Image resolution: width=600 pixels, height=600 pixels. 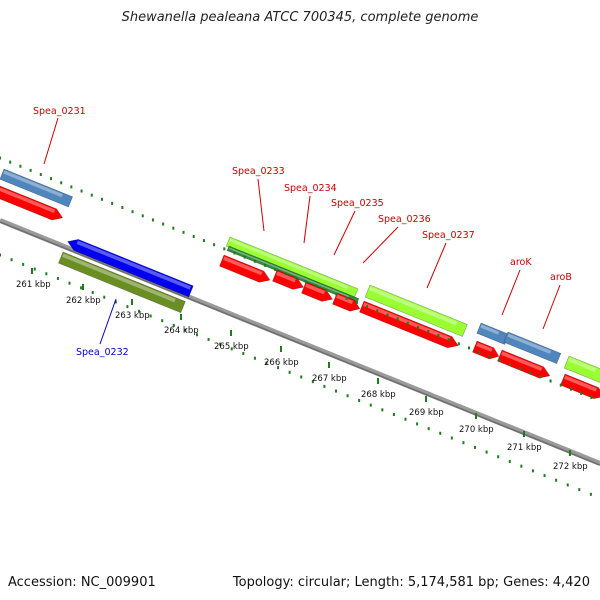 I want to click on feature-bar-olive-highlight, so click(x=119, y=278).